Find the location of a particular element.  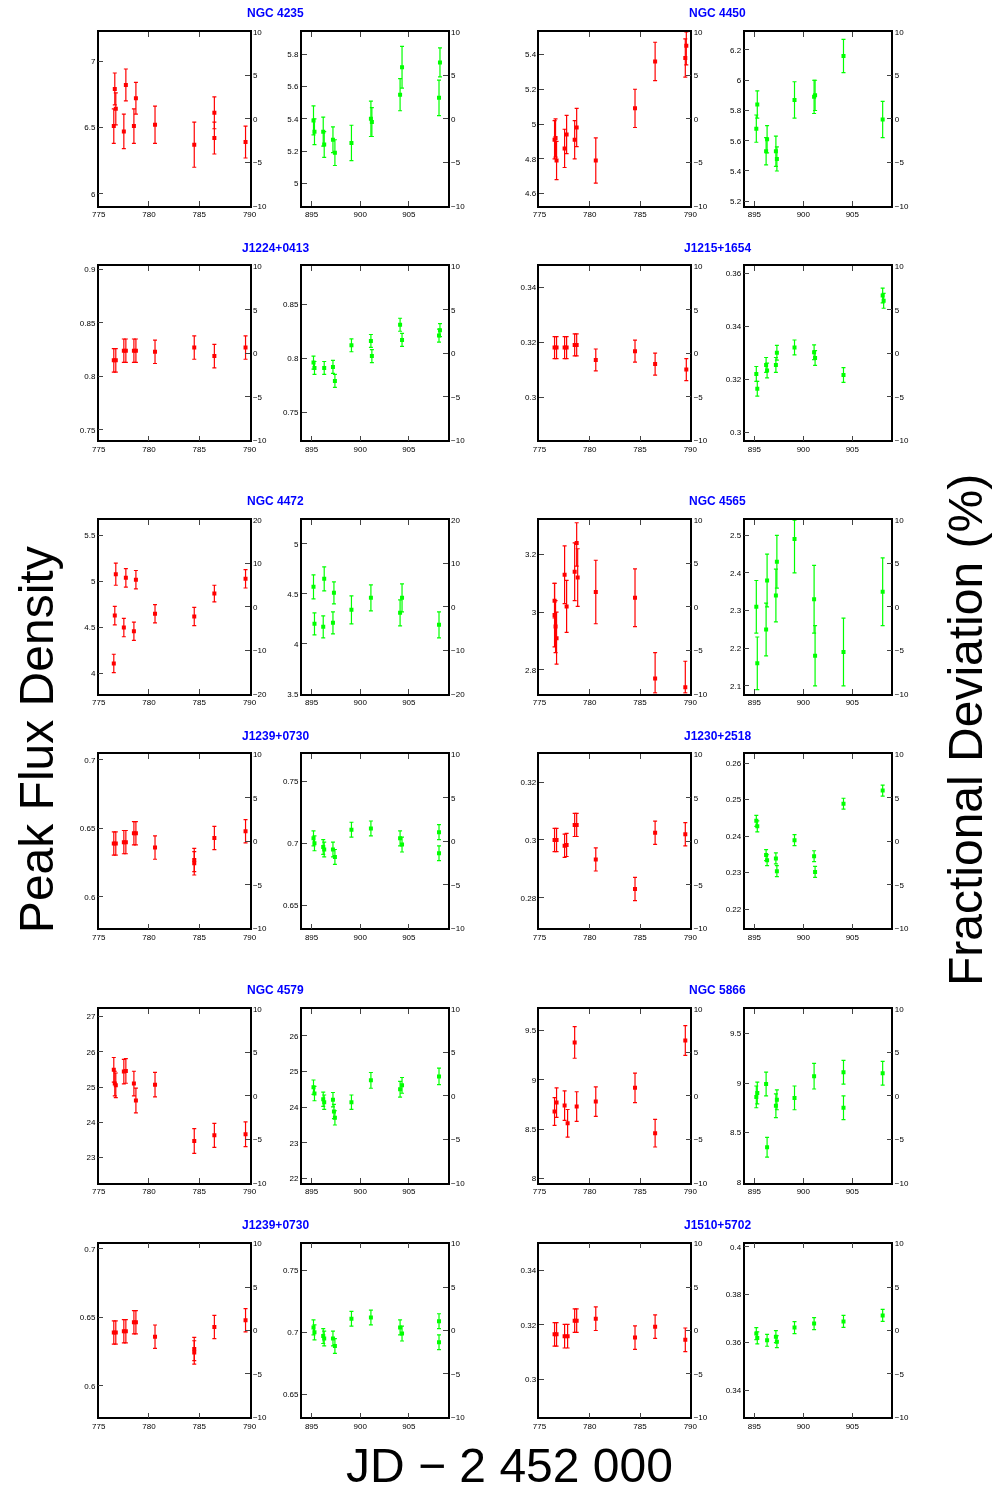

y-tick-label: 5.2 is located at coordinates (530, 90).